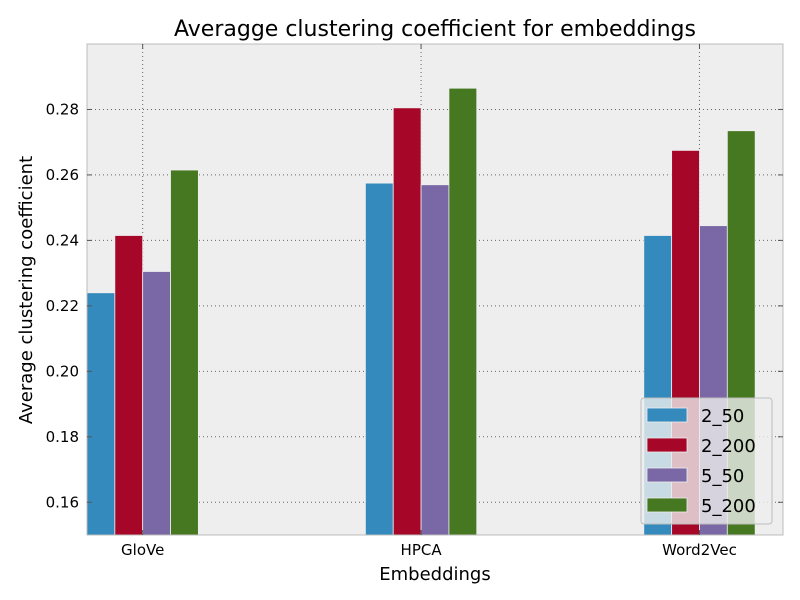 This screenshot has width=800, height=600. I want to click on y-tick-label: 0.24, so click(62, 240).